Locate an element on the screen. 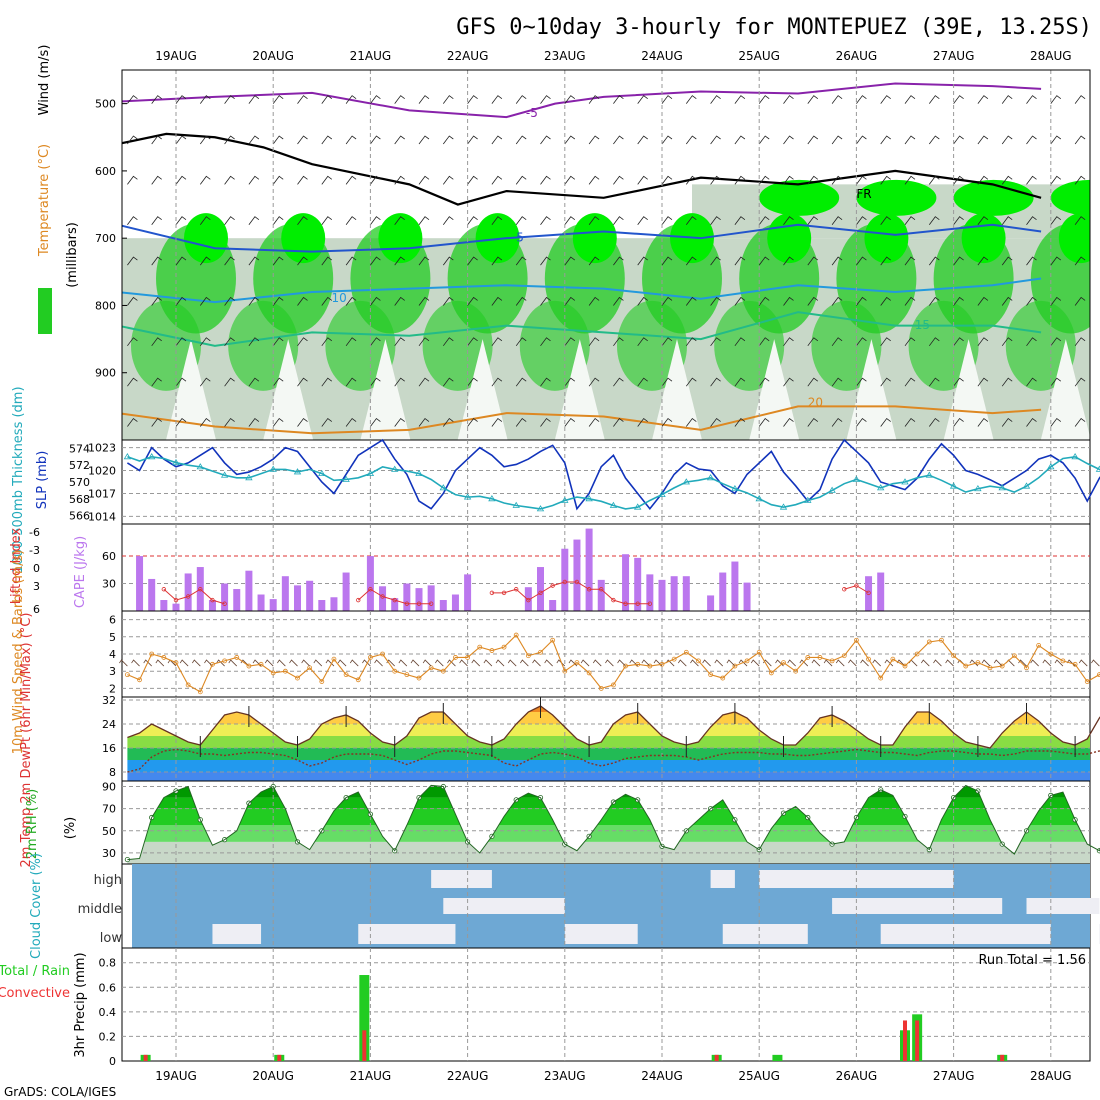  thickness-tick: 574 is located at coordinates (79, 448).